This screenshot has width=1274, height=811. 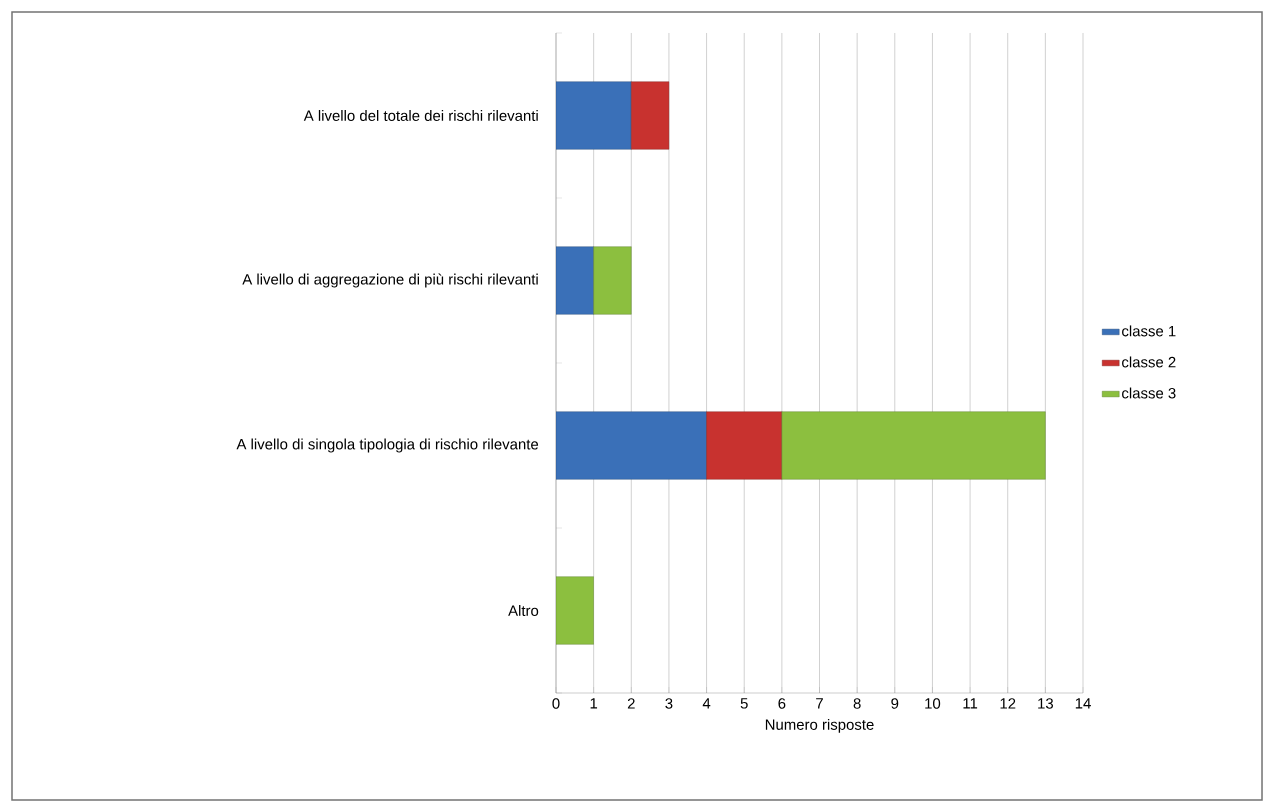 I want to click on x-tick-label: 11, so click(x=970, y=703).